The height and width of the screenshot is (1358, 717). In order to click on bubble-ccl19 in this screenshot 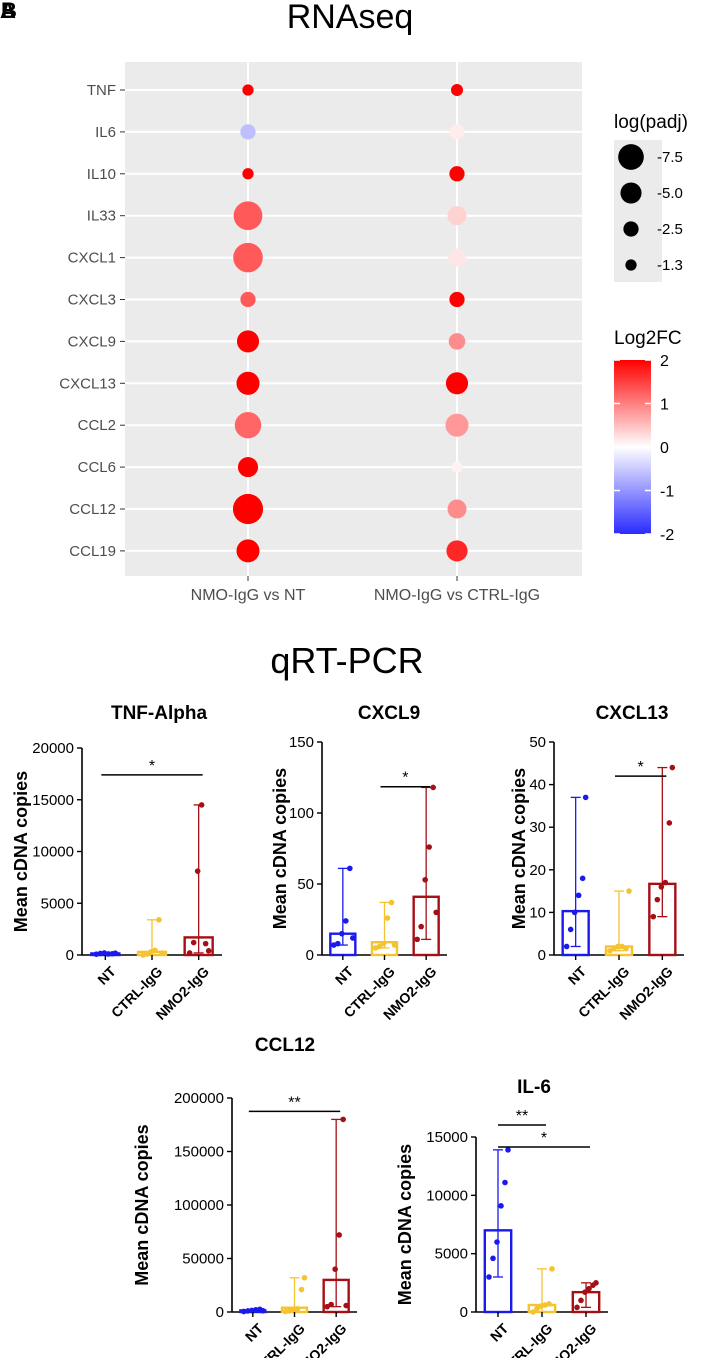, I will do `click(457, 551)`.